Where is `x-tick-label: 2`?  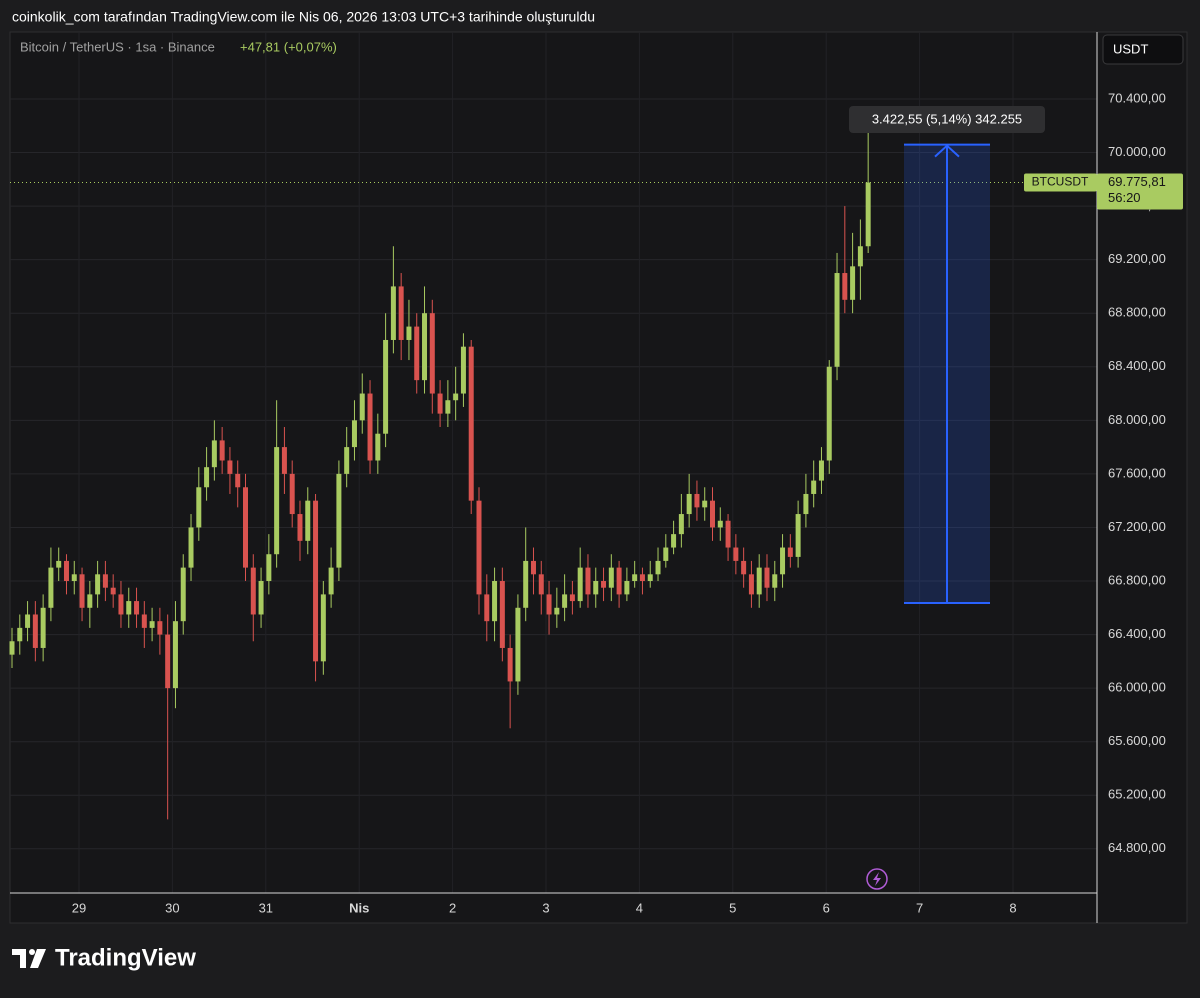 x-tick-label: 2 is located at coordinates (452, 907).